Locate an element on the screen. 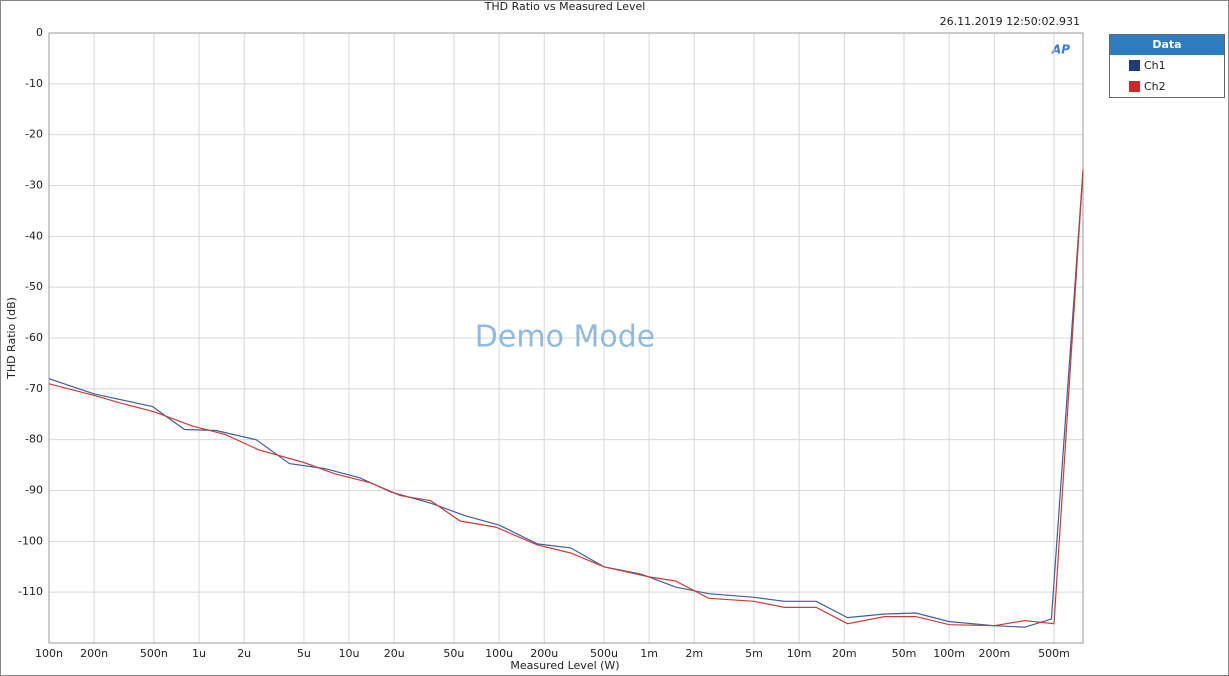 Image resolution: width=1229 pixels, height=676 pixels. y-tick-label: -20 is located at coordinates (34, 134).